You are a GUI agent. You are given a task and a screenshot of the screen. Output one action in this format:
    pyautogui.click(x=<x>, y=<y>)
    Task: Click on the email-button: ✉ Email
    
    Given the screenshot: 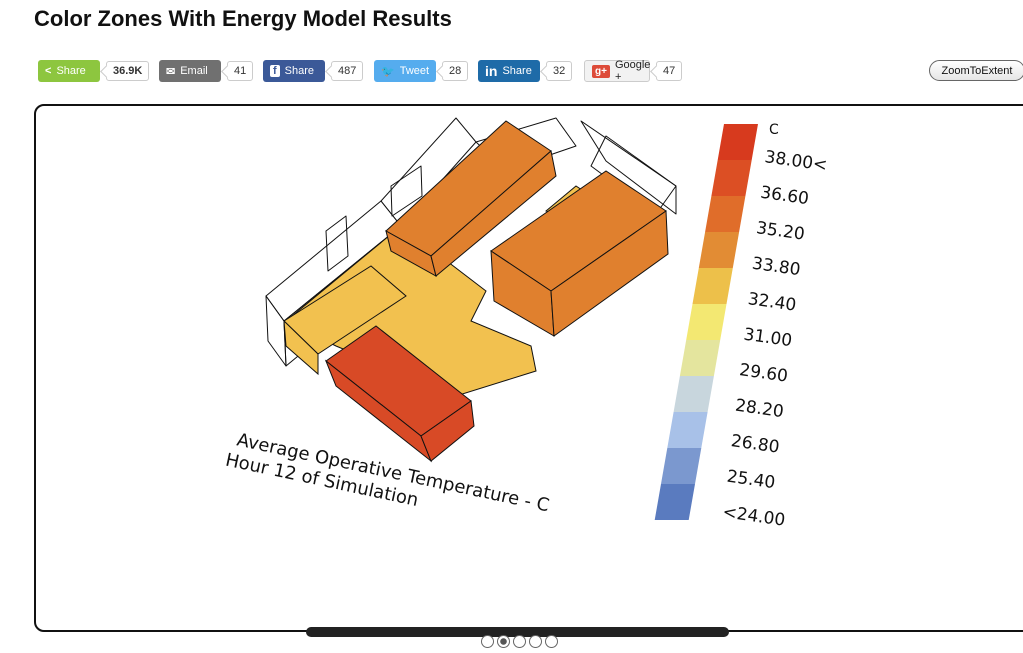 What is the action you would take?
    pyautogui.click(x=190, y=71)
    